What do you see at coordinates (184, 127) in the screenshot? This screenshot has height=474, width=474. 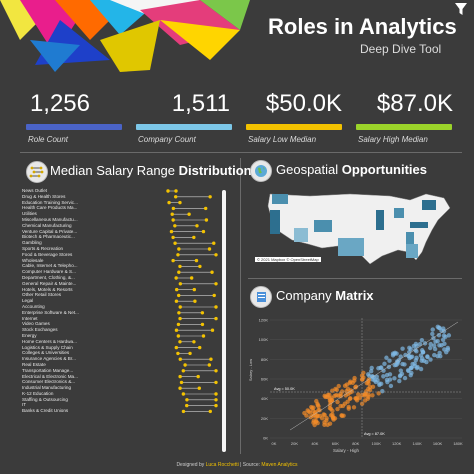 I see `kpi-company-count-bar` at bounding box center [184, 127].